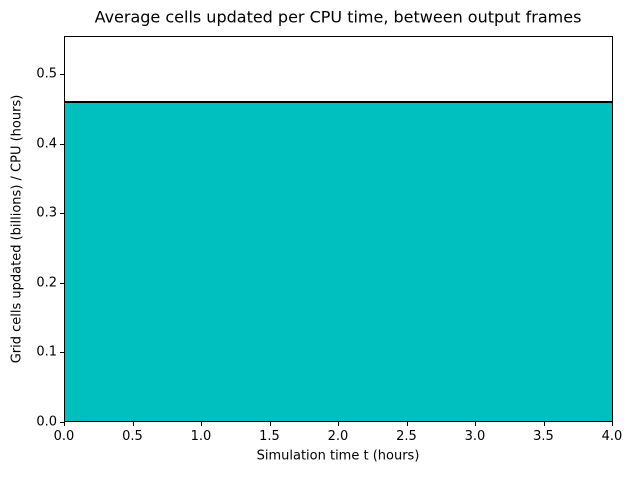  Describe the element at coordinates (612, 436) in the screenshot. I see `x-tick-label: 4.0` at that location.